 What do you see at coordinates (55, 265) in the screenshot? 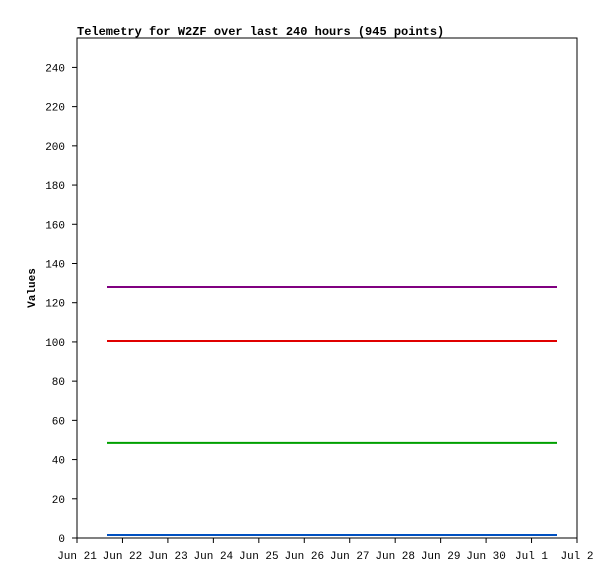
I see `y-tick-label: 140` at bounding box center [55, 265].